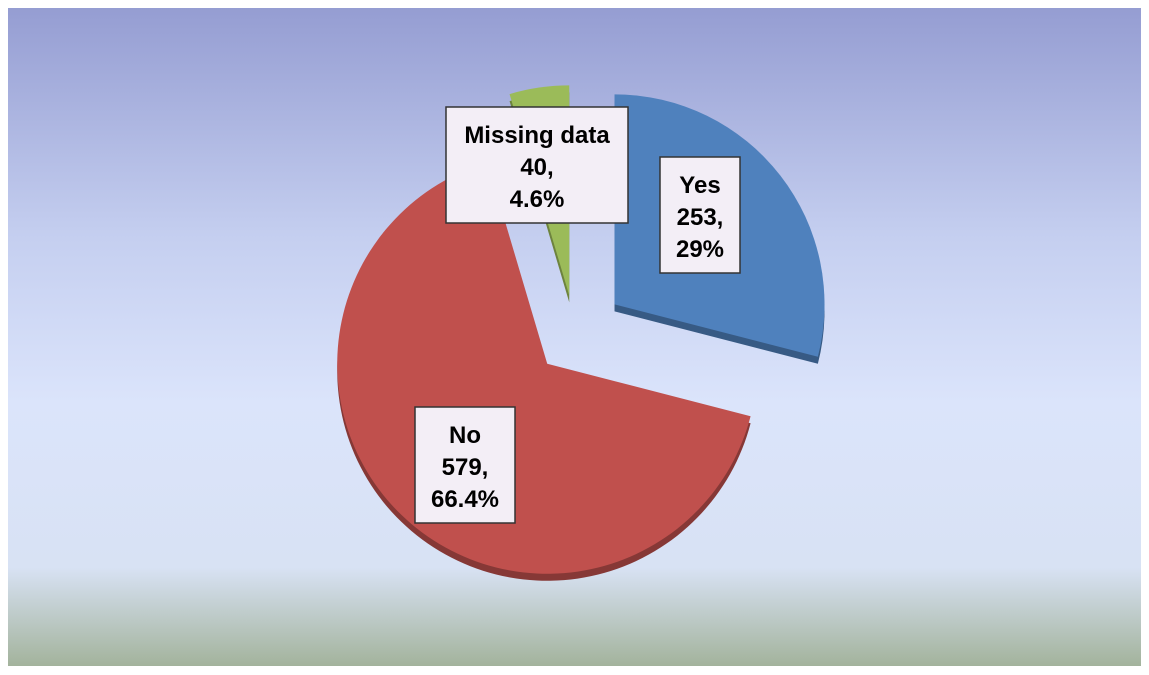  Describe the element at coordinates (537, 199) in the screenshot. I see `label-line: 4.6%` at that location.